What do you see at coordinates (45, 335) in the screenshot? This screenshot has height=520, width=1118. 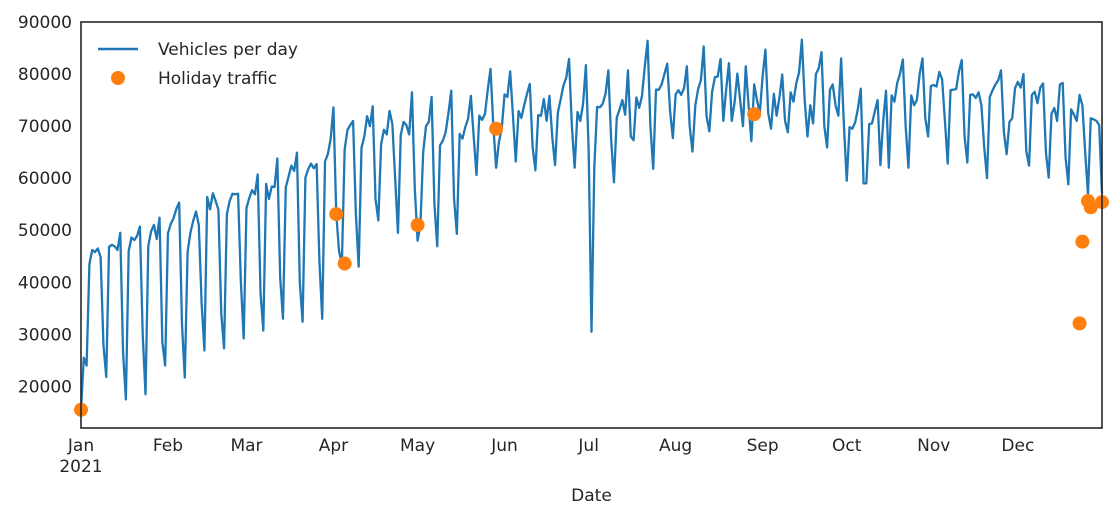 I see `y-tick-label: 30000` at bounding box center [45, 335].